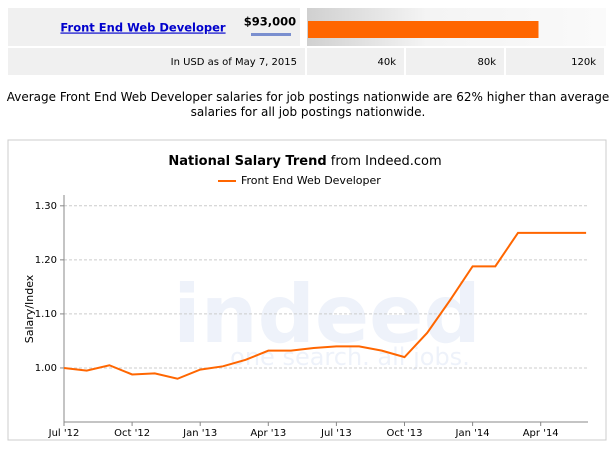 Image resolution: width=616 pixels, height=452 pixels. Describe the element at coordinates (268, 433) in the screenshot. I see `x-tick-label: Apr '13` at that location.